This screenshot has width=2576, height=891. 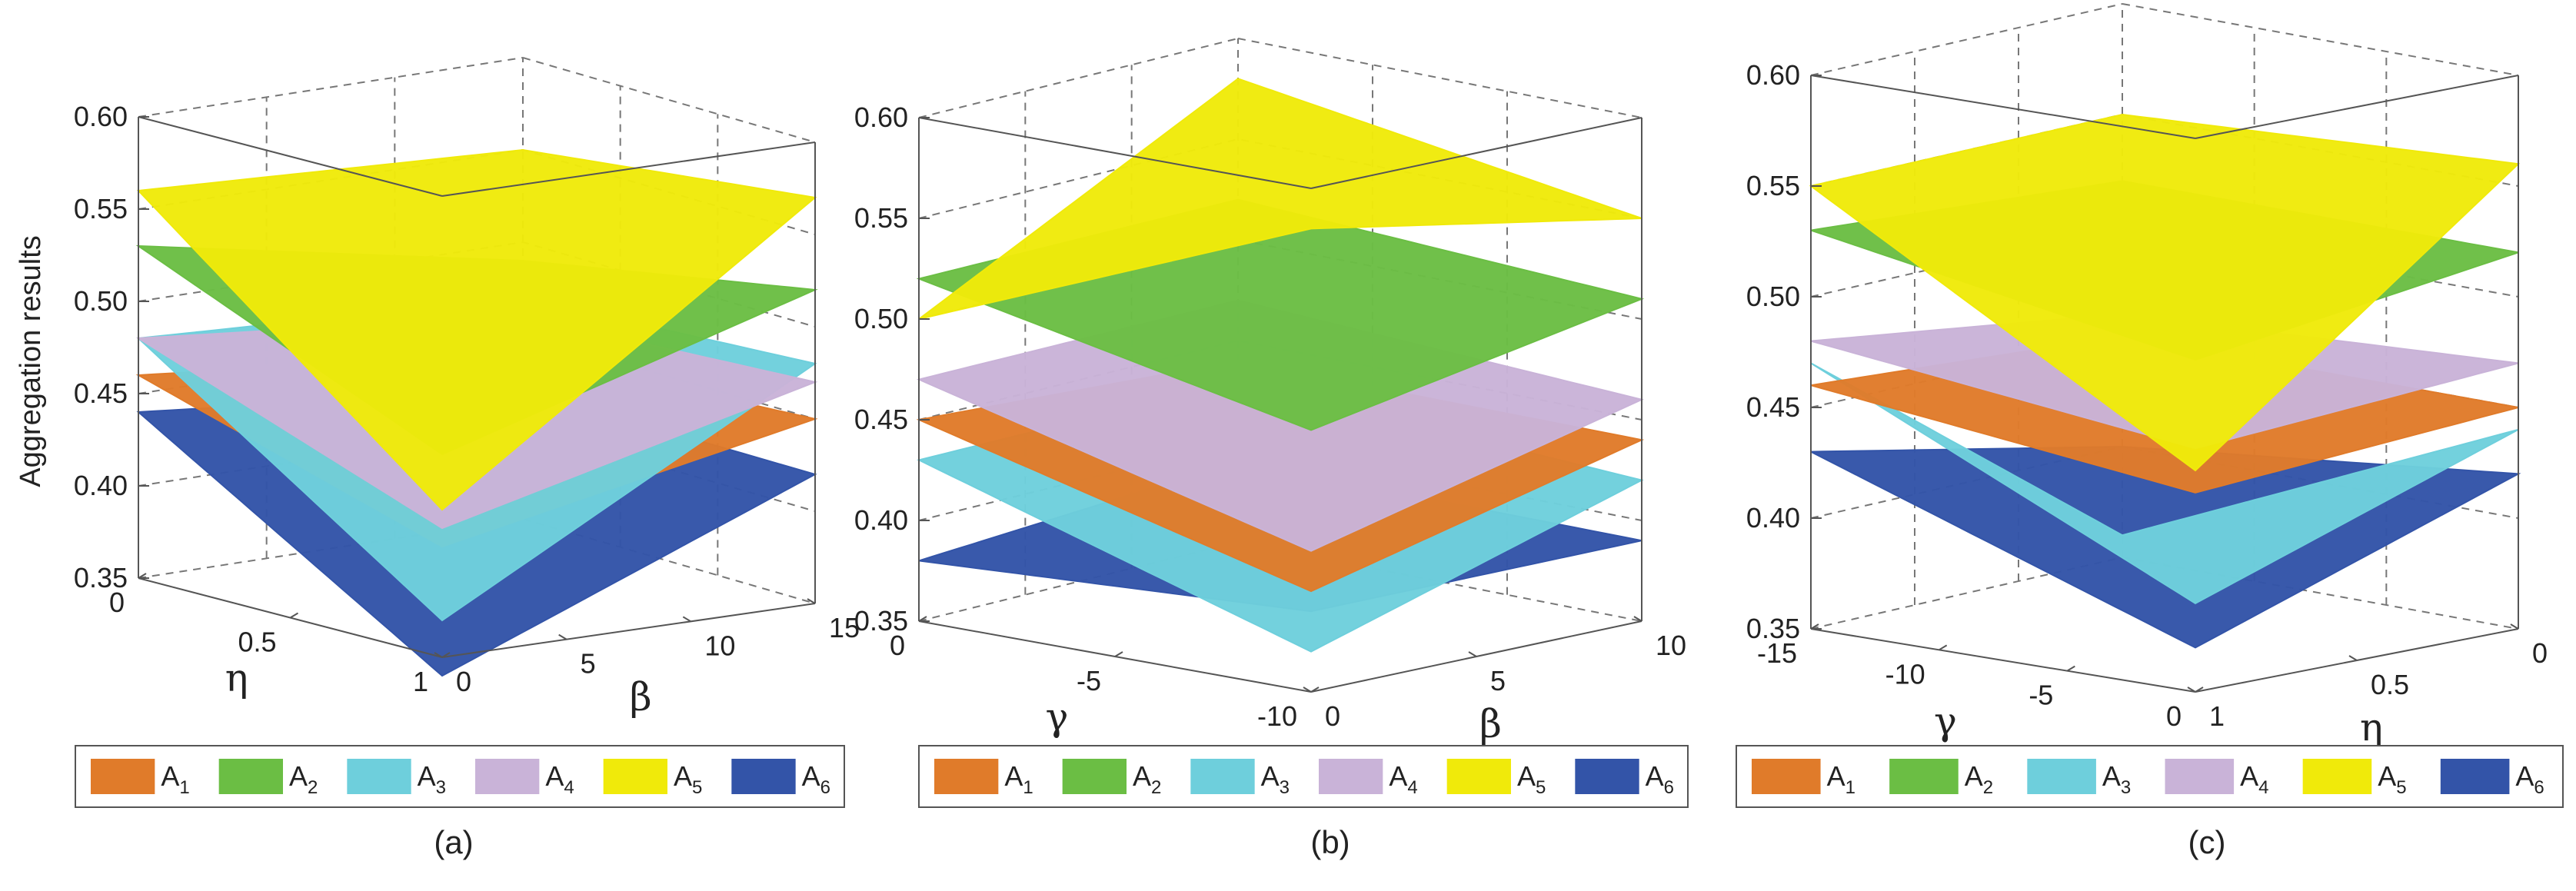 I want to click on y-axis-ticks: 0 5 10, so click(x=1494, y=674).